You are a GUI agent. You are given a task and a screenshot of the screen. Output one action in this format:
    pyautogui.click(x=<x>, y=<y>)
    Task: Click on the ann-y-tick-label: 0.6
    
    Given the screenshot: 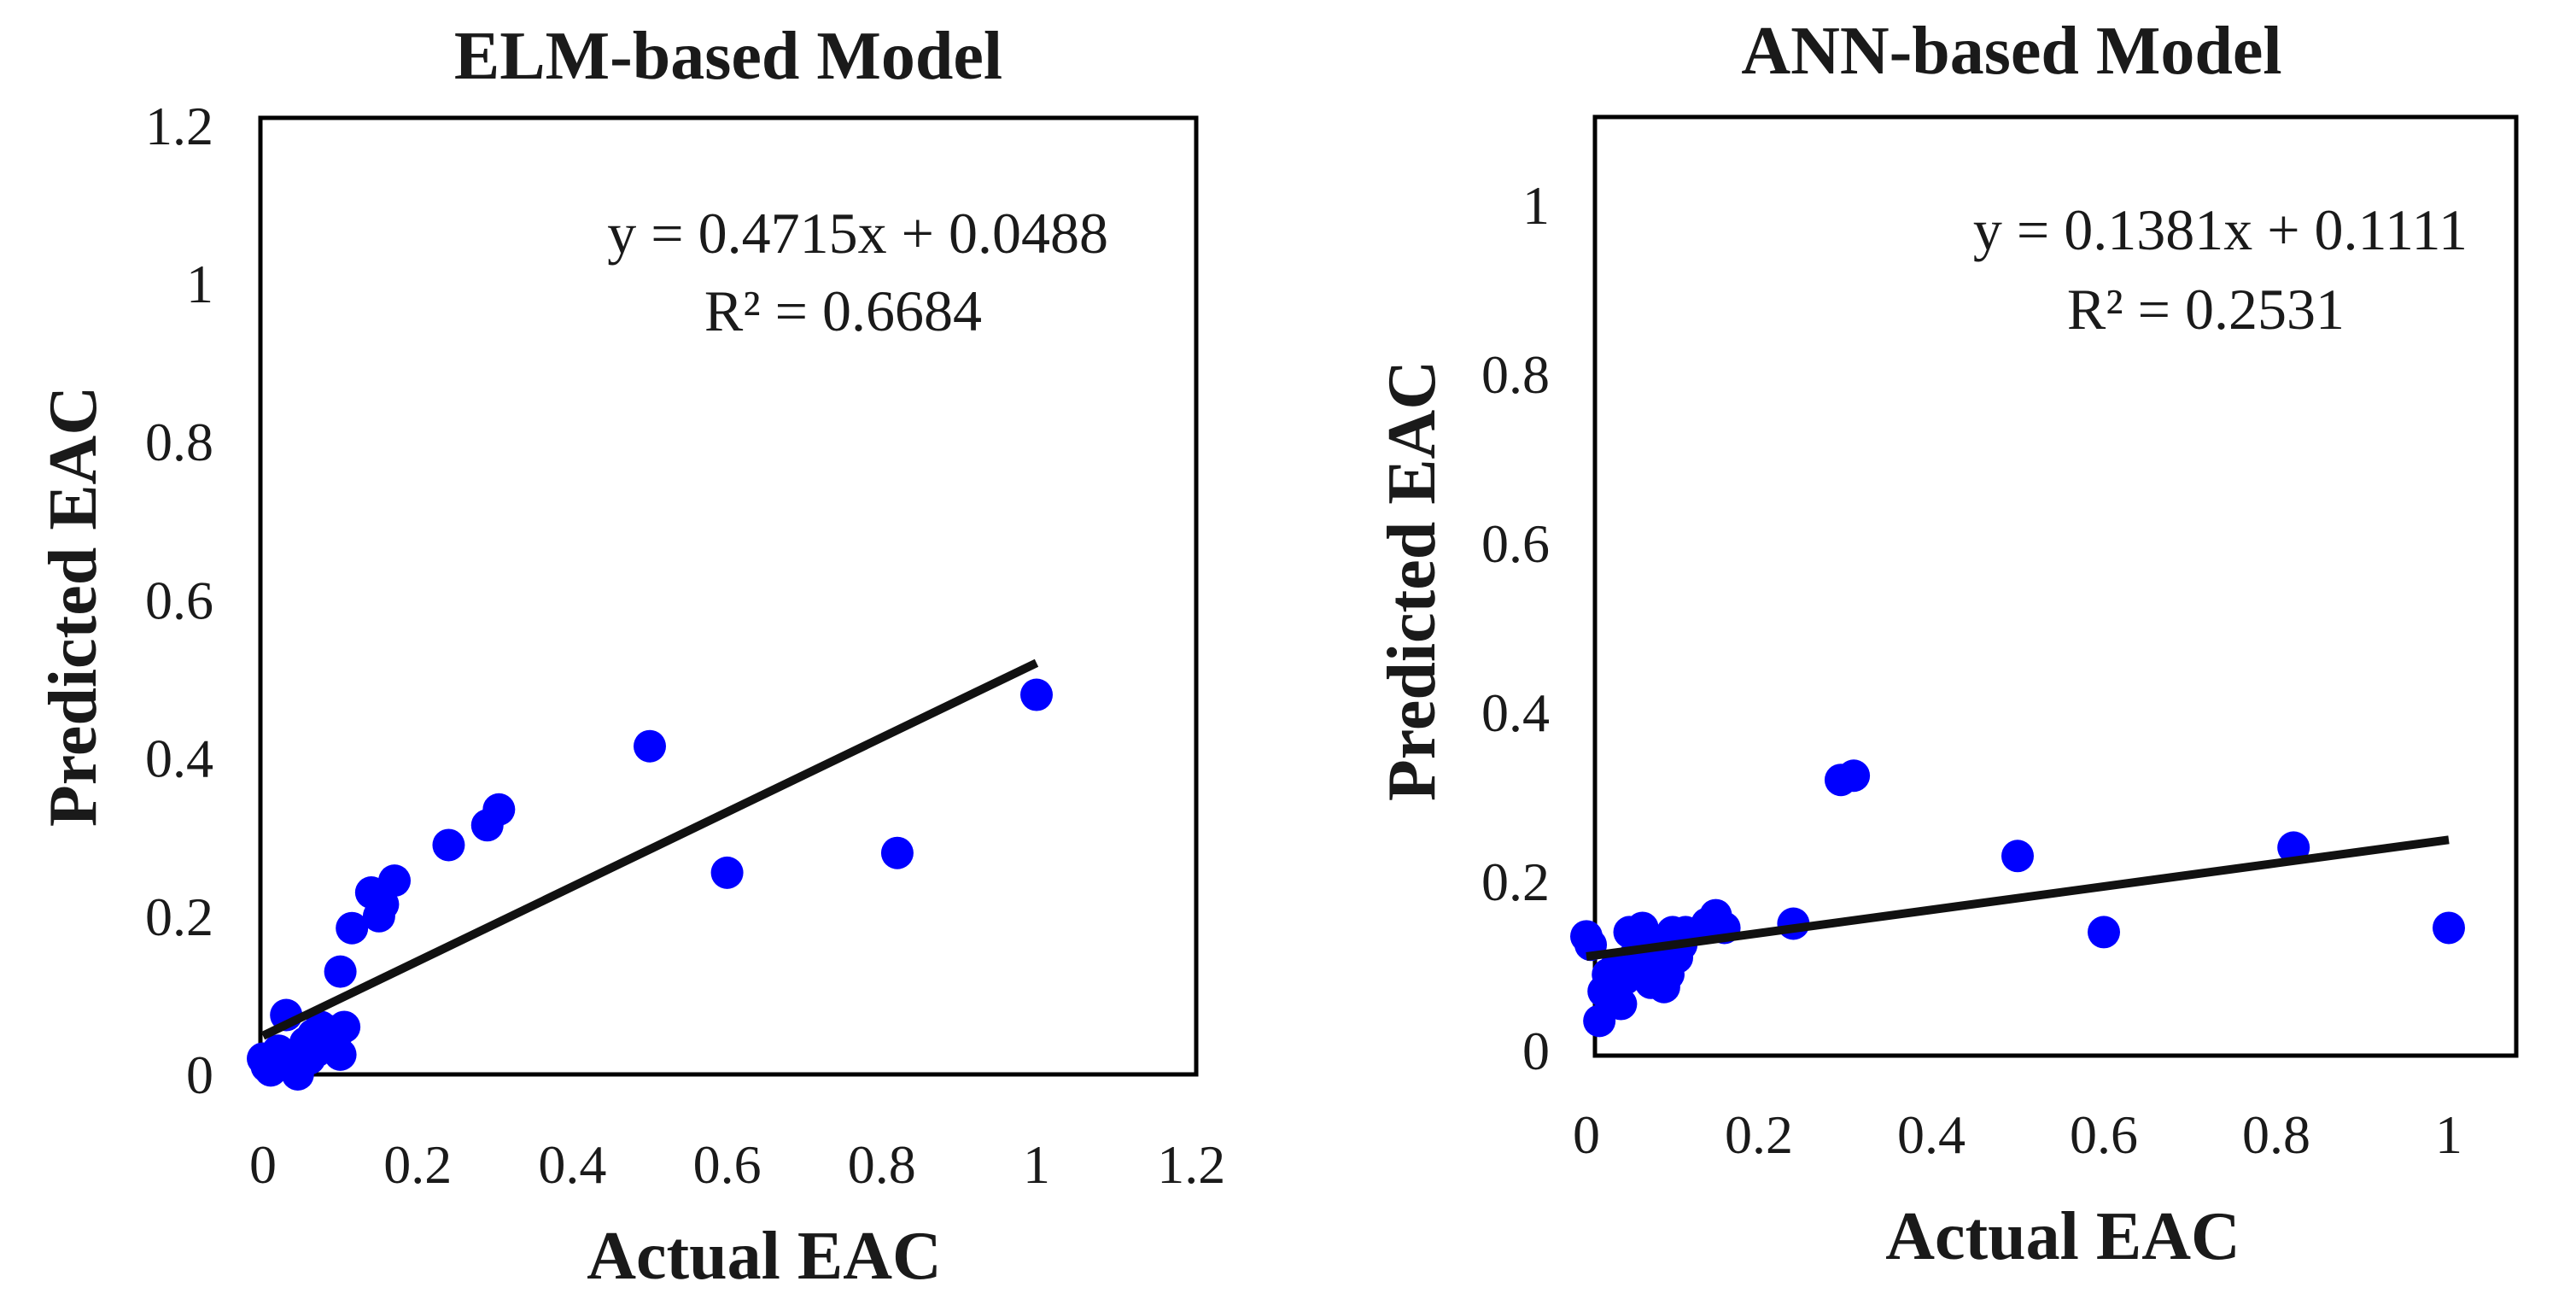 What is the action you would take?
    pyautogui.click(x=1515, y=543)
    